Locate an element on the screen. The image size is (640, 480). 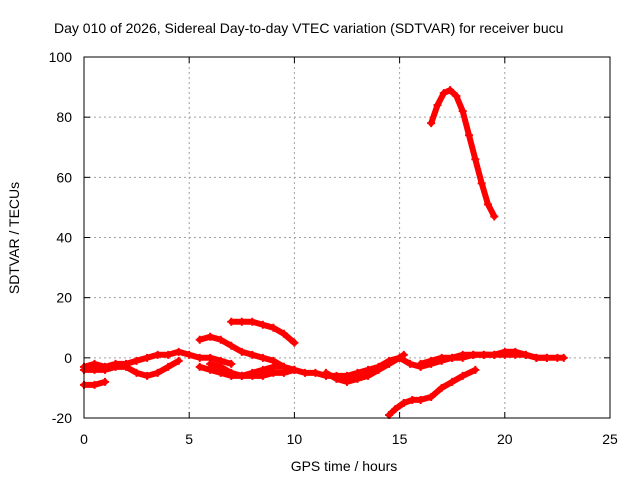
y-tick-label: 20 is located at coordinates (64, 298).